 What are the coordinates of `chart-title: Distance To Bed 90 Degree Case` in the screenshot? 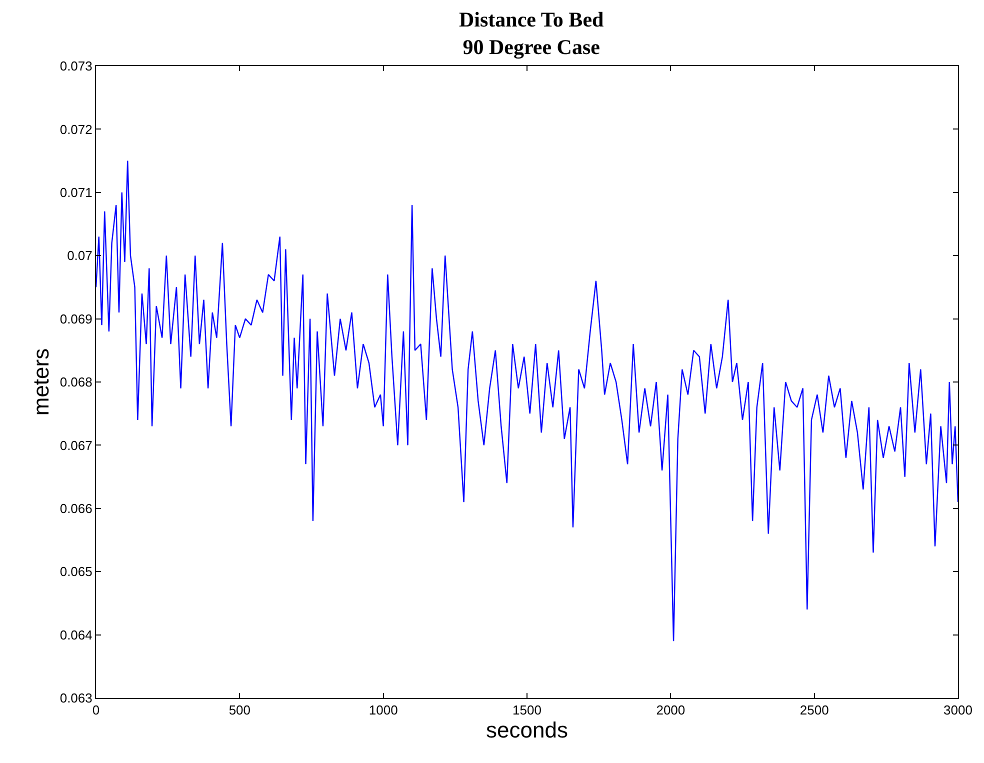 It's located at (531, 34).